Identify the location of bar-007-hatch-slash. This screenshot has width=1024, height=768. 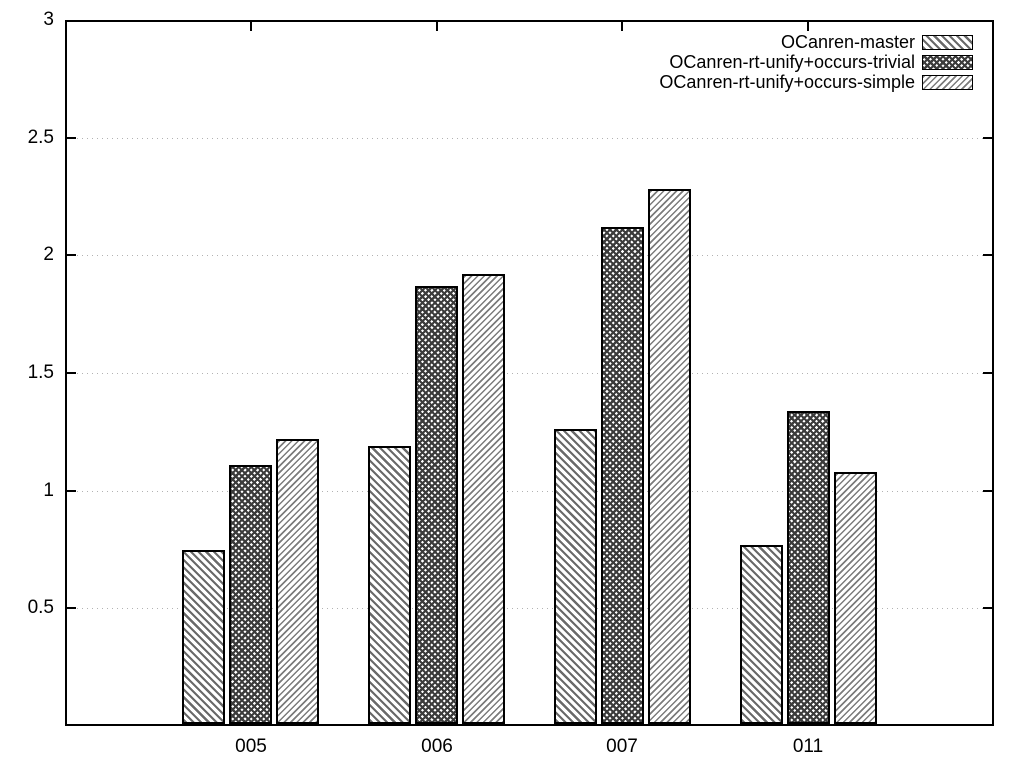
(669, 456).